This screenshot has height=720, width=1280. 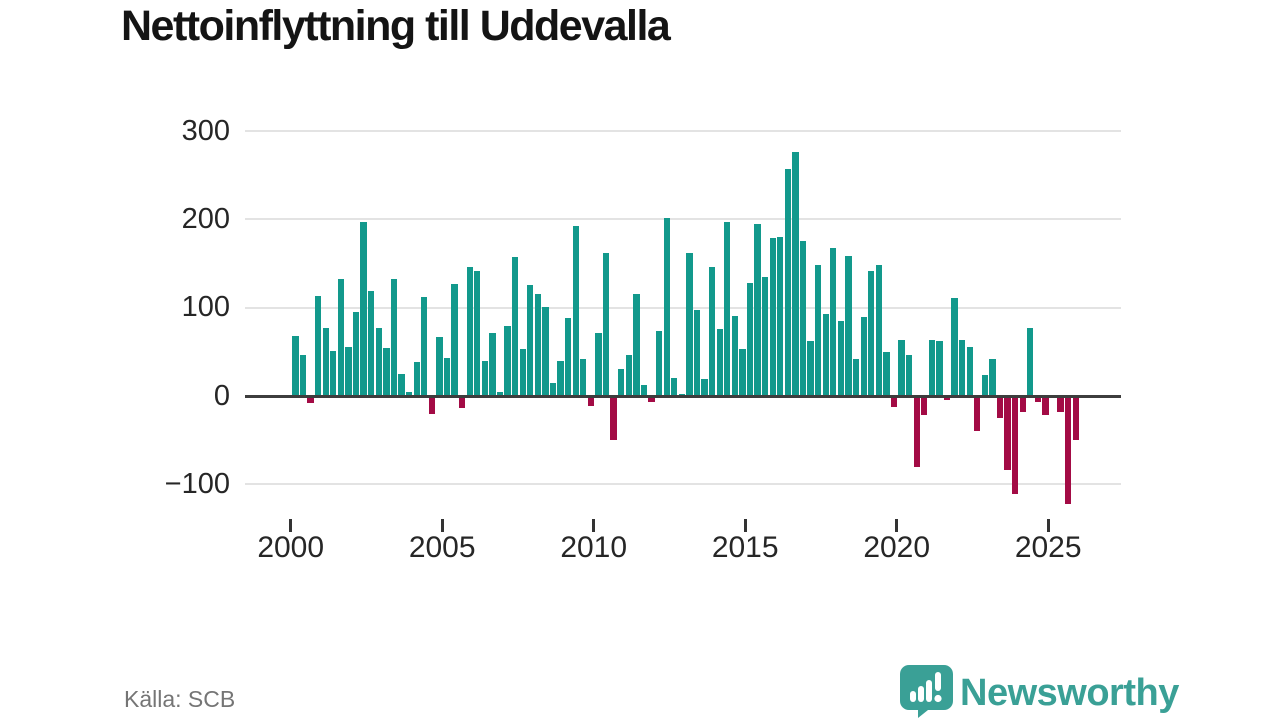 What do you see at coordinates (197, 483) in the screenshot?
I see `y-axis-tick-label: −100` at bounding box center [197, 483].